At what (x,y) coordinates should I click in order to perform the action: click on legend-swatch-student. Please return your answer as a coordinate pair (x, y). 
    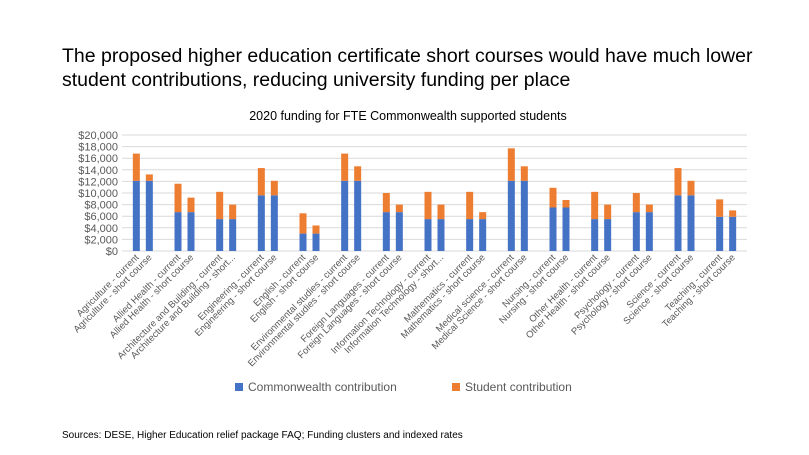
    Looking at the image, I should click on (456, 387).